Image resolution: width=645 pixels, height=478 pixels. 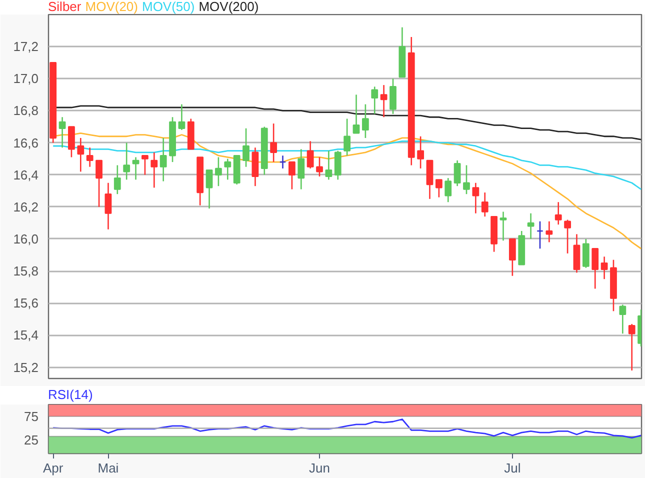 What do you see at coordinates (26, 78) in the screenshot?
I see `y-tick-label: 17,0` at bounding box center [26, 78].